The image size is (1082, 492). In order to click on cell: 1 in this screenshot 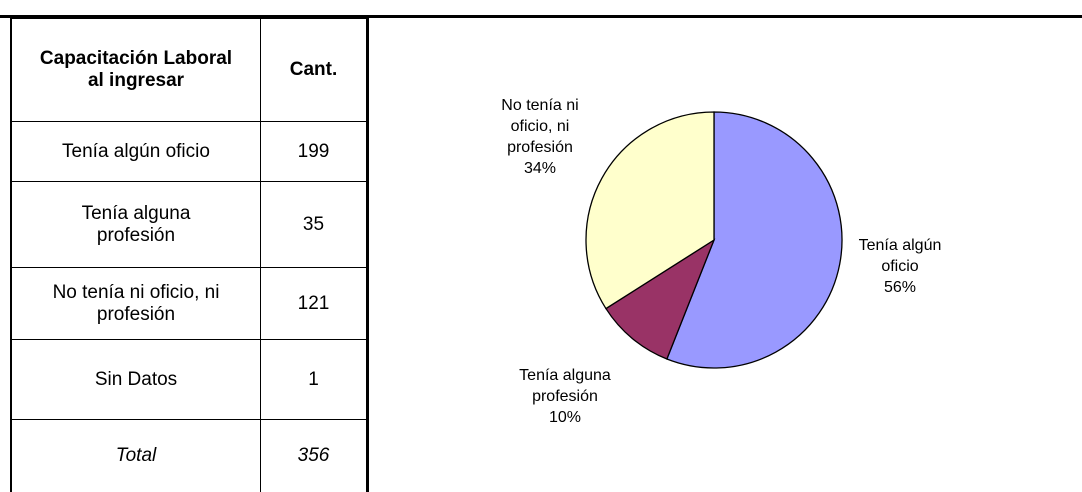, I will do `click(314, 379)`.